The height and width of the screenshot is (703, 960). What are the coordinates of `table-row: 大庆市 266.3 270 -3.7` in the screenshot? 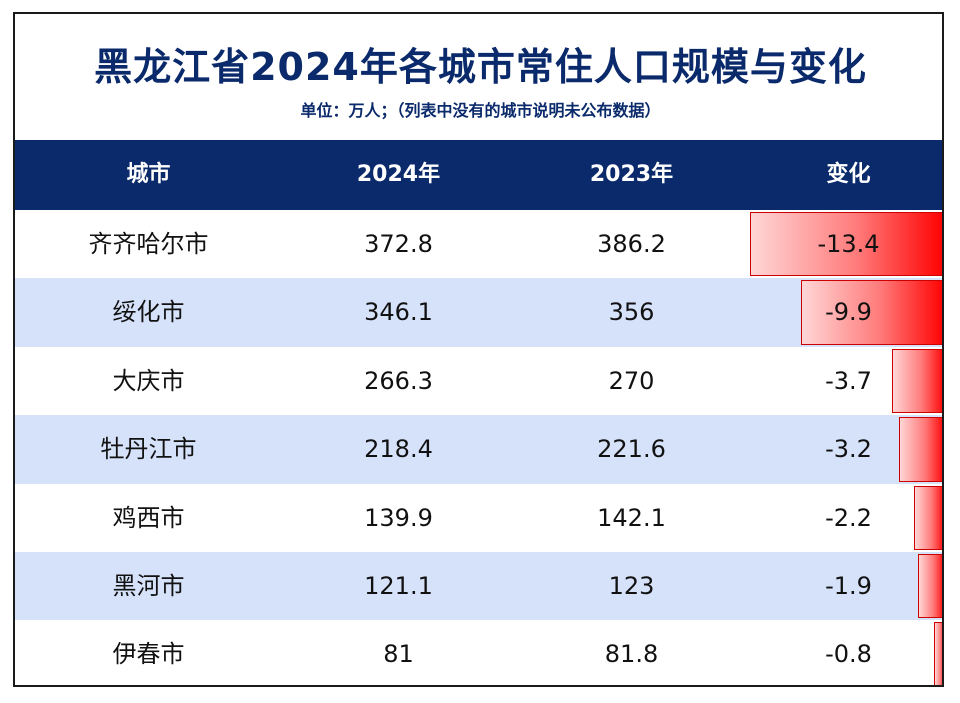 It's located at (478, 381).